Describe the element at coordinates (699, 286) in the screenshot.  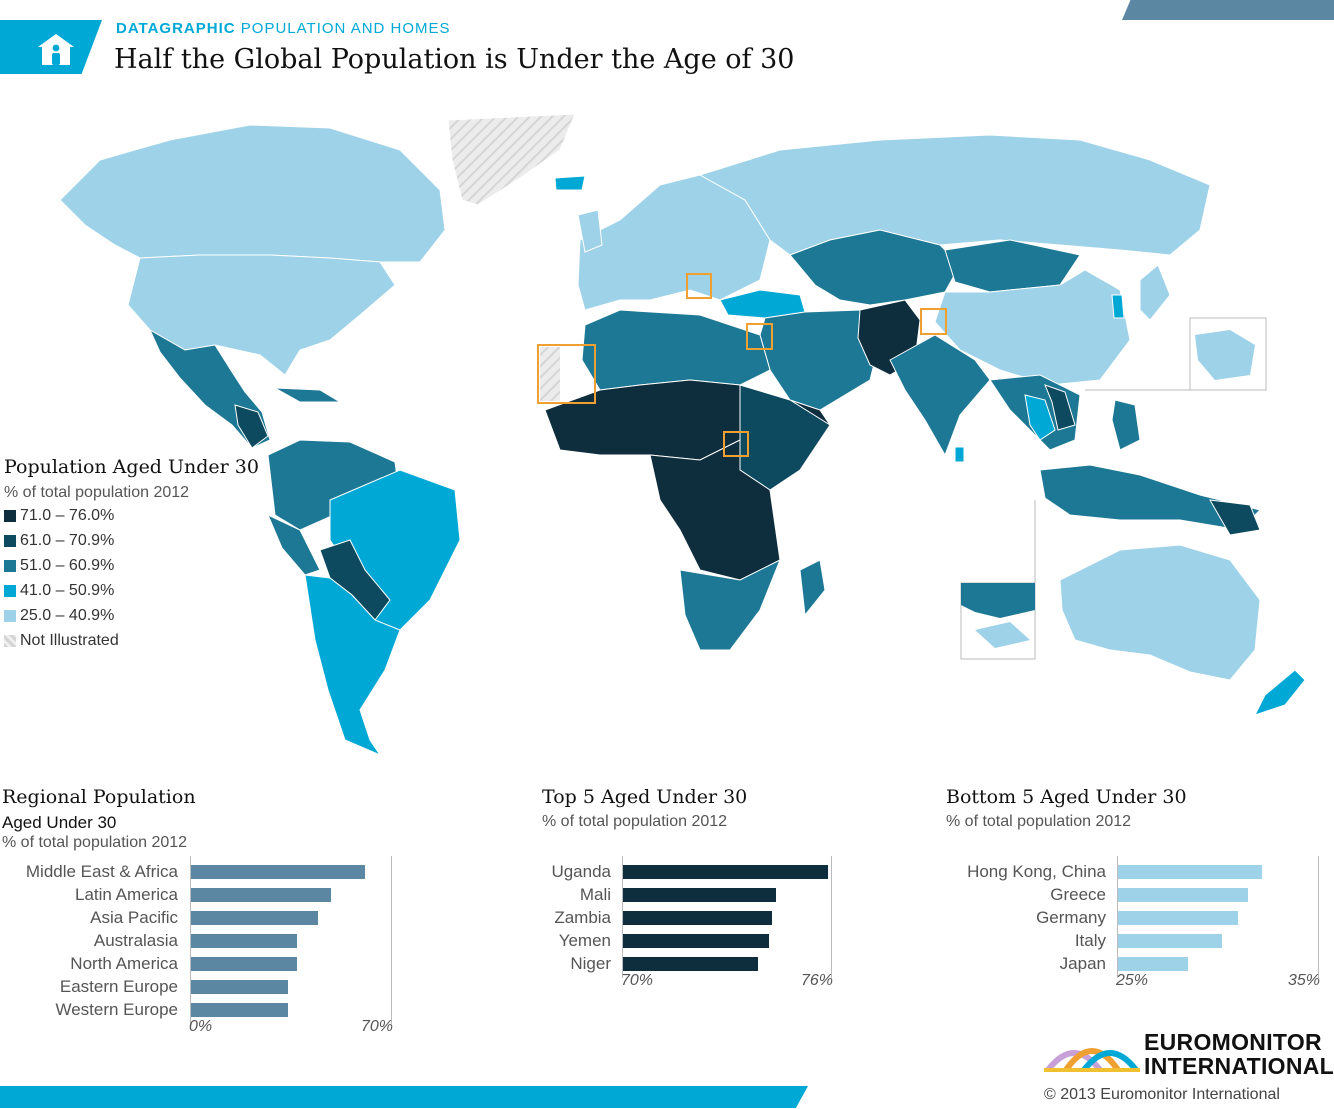
I see `frame-balkans` at that location.